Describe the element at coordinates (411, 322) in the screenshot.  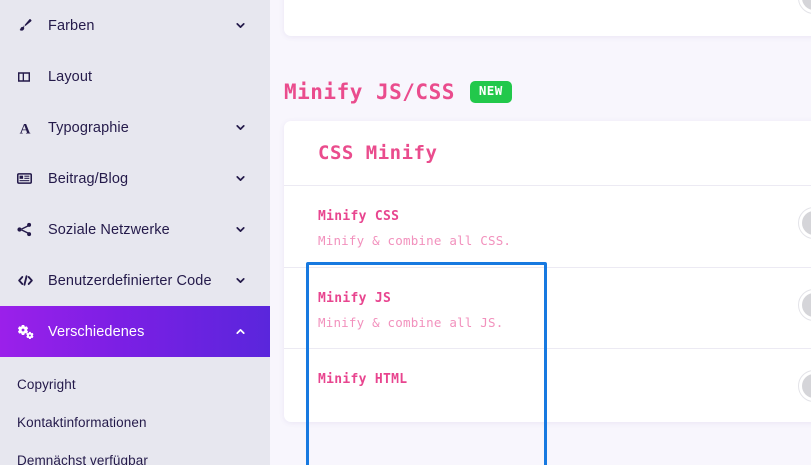
I see `row-description: Minify & combine all JS.` at that location.